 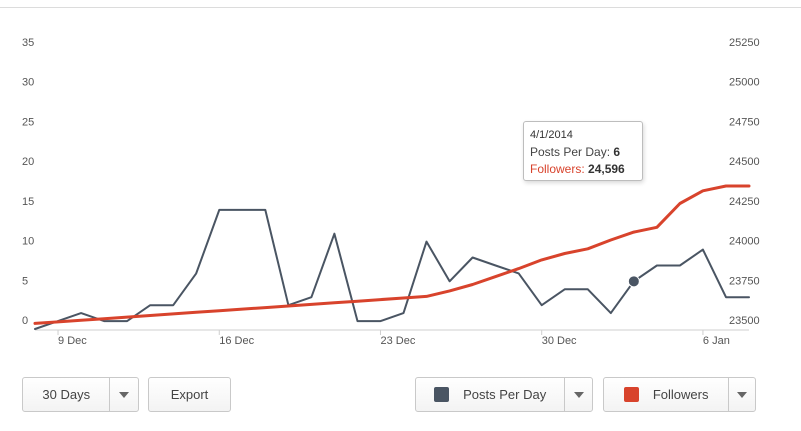 I want to click on top-divider, so click(x=400, y=7).